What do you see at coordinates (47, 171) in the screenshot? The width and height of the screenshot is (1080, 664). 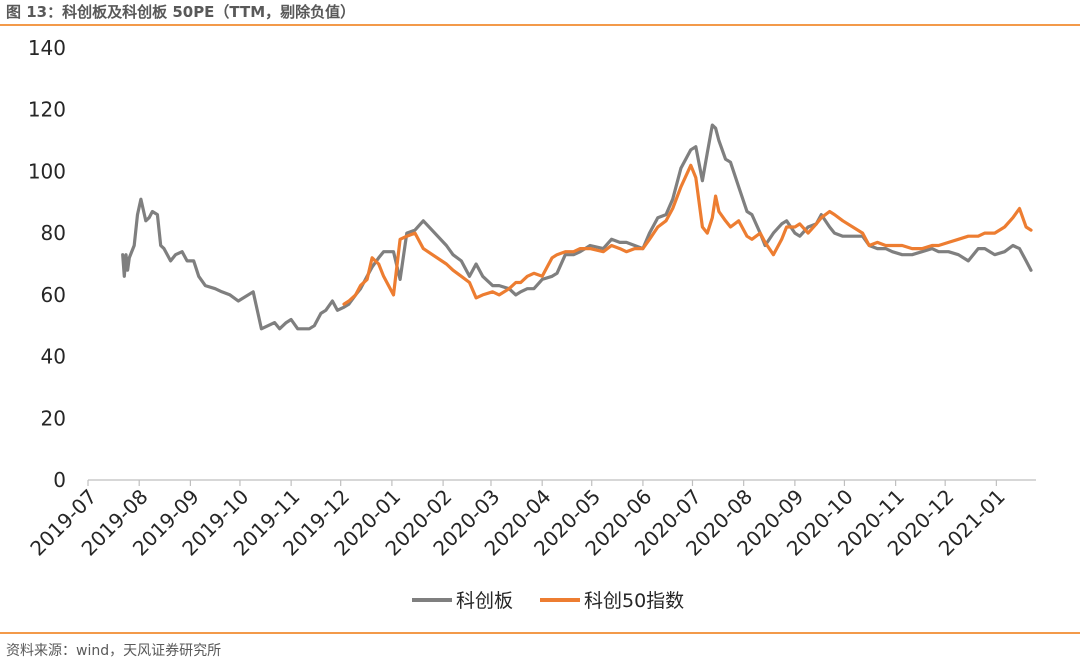 I see `y-tick-label: 100` at bounding box center [47, 171].